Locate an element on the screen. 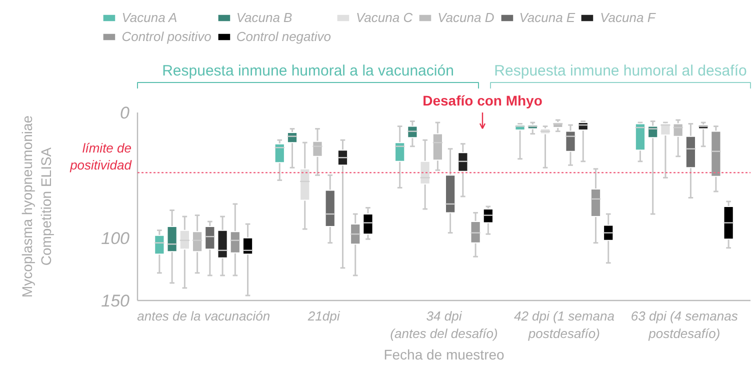  x-axis-title: Fecha de muestreo is located at coordinates (444, 354).